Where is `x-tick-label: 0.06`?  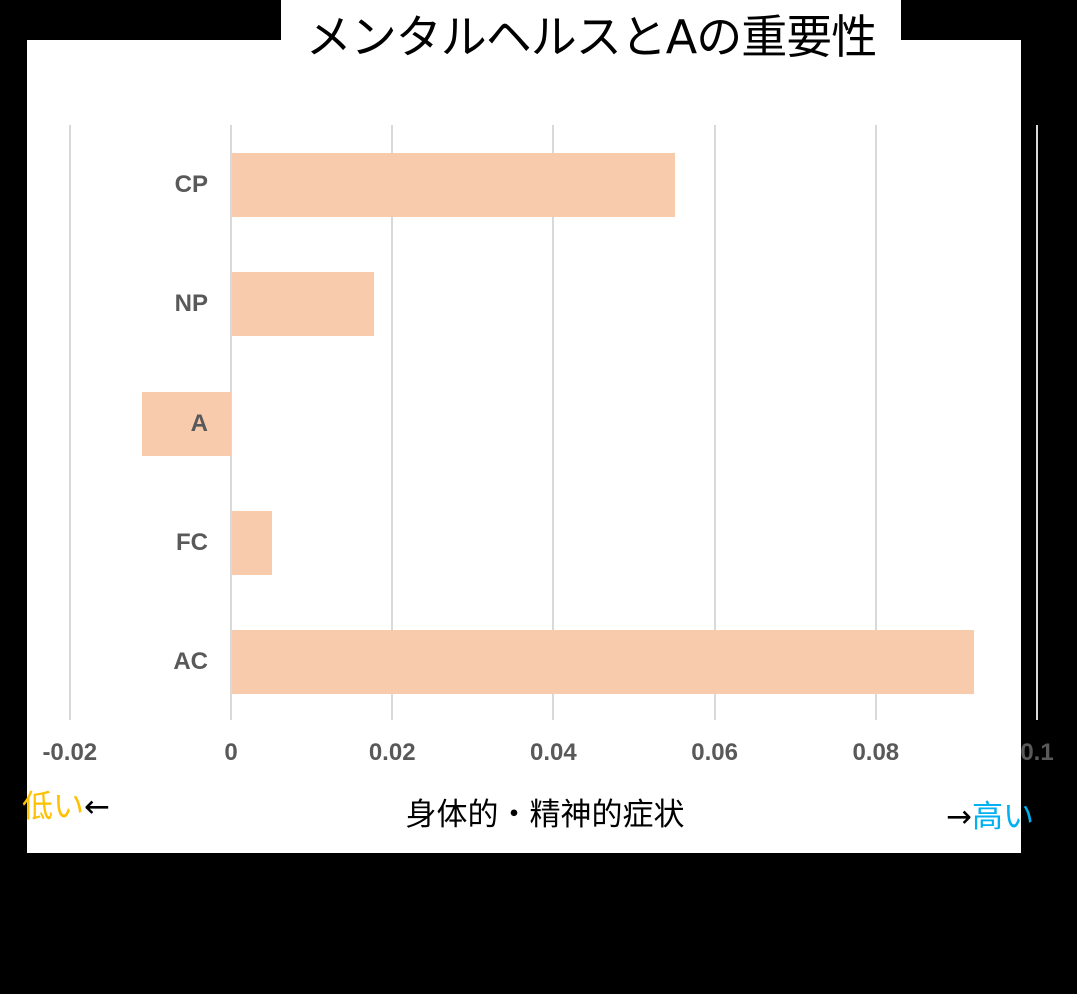
x-tick-label: 0.06 is located at coordinates (714, 752).